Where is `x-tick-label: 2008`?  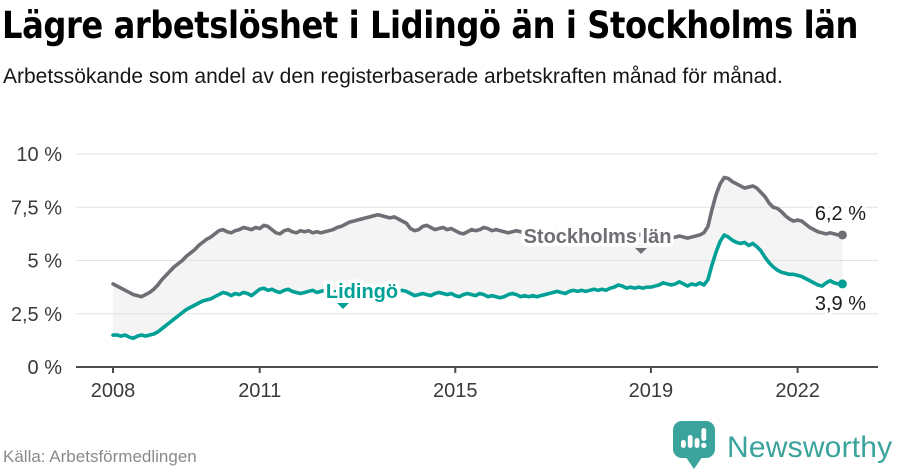
x-tick-label: 2008 is located at coordinates (113, 391).